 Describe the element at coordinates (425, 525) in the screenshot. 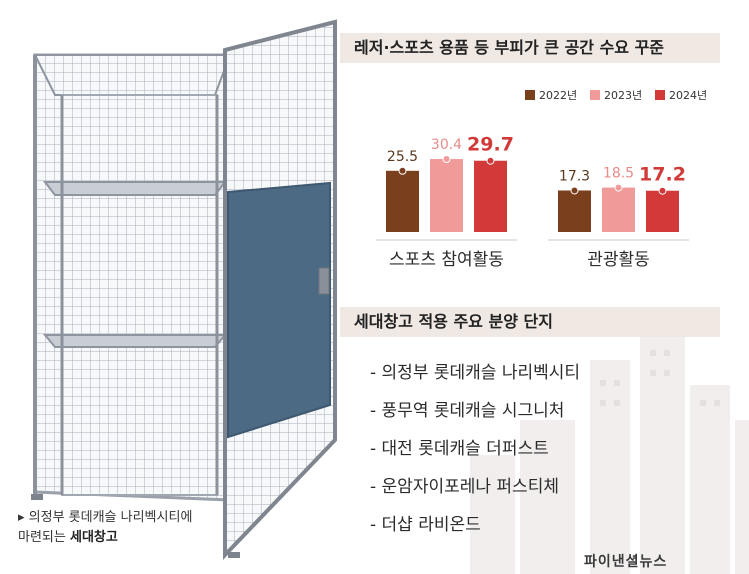

I see `list-item: - 더샵 라비온드` at that location.